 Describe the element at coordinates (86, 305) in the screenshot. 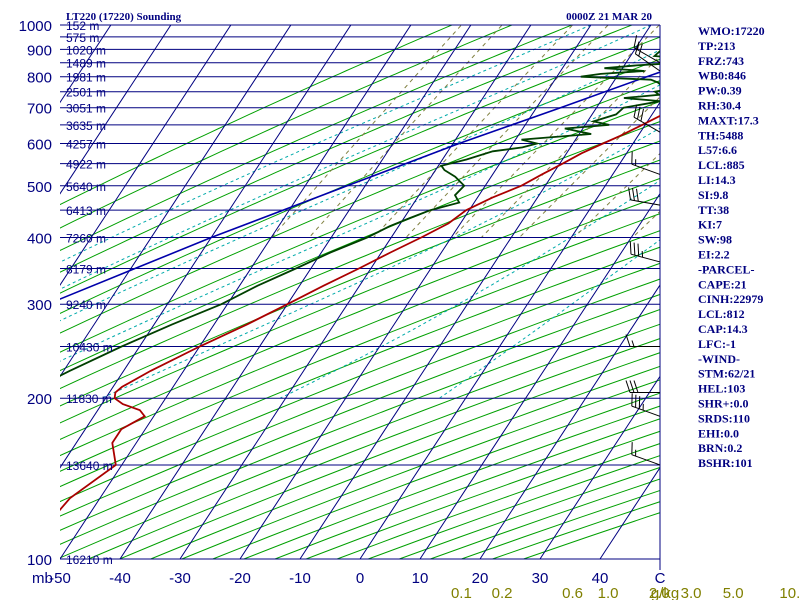

I see `height-label: 9240 m` at that location.